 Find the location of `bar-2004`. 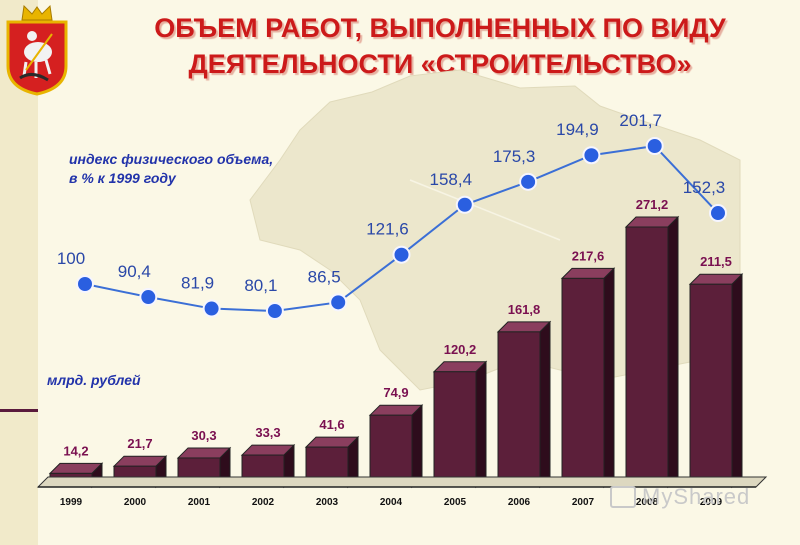

bar-2004 is located at coordinates (396, 446).